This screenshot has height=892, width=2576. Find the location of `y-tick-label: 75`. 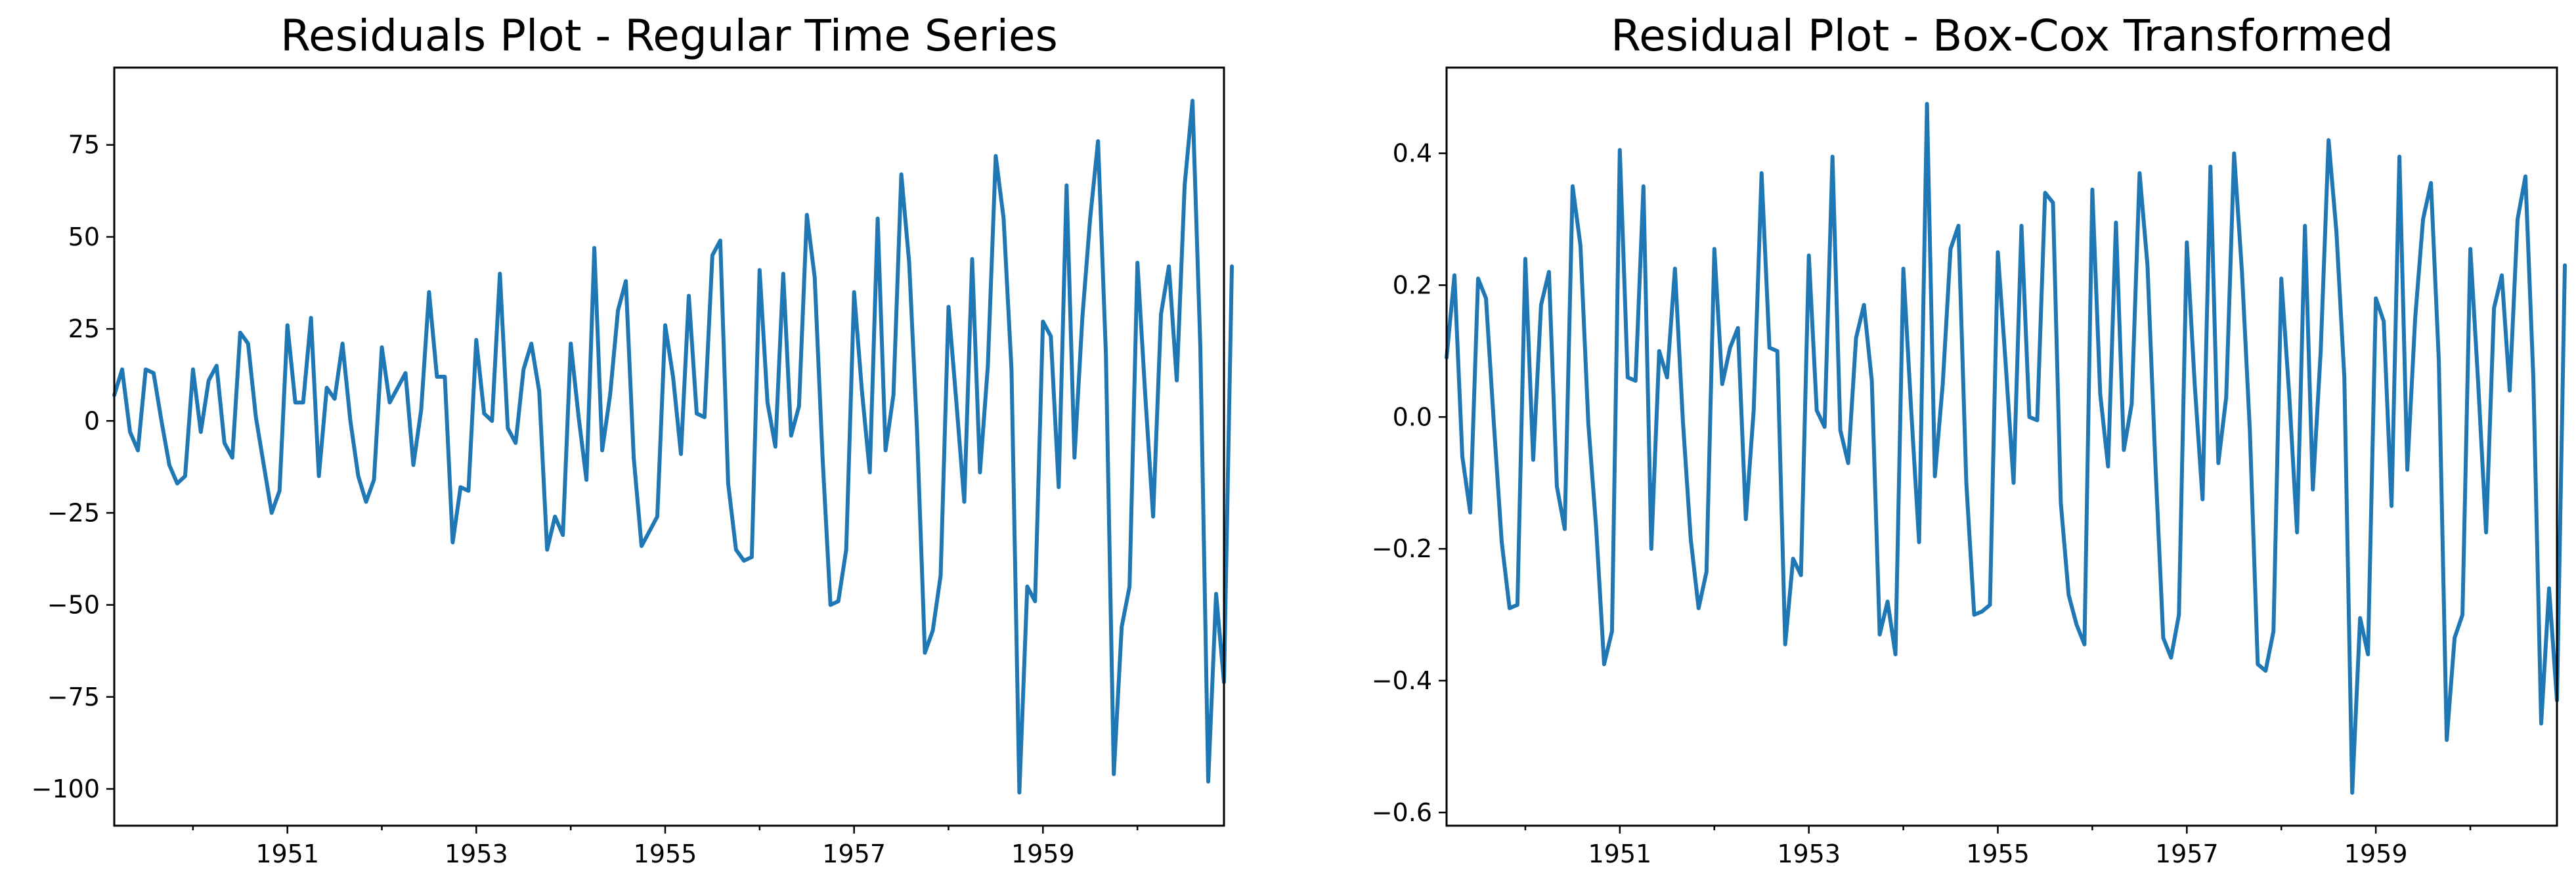

y-tick-label: 75 is located at coordinates (84, 145).